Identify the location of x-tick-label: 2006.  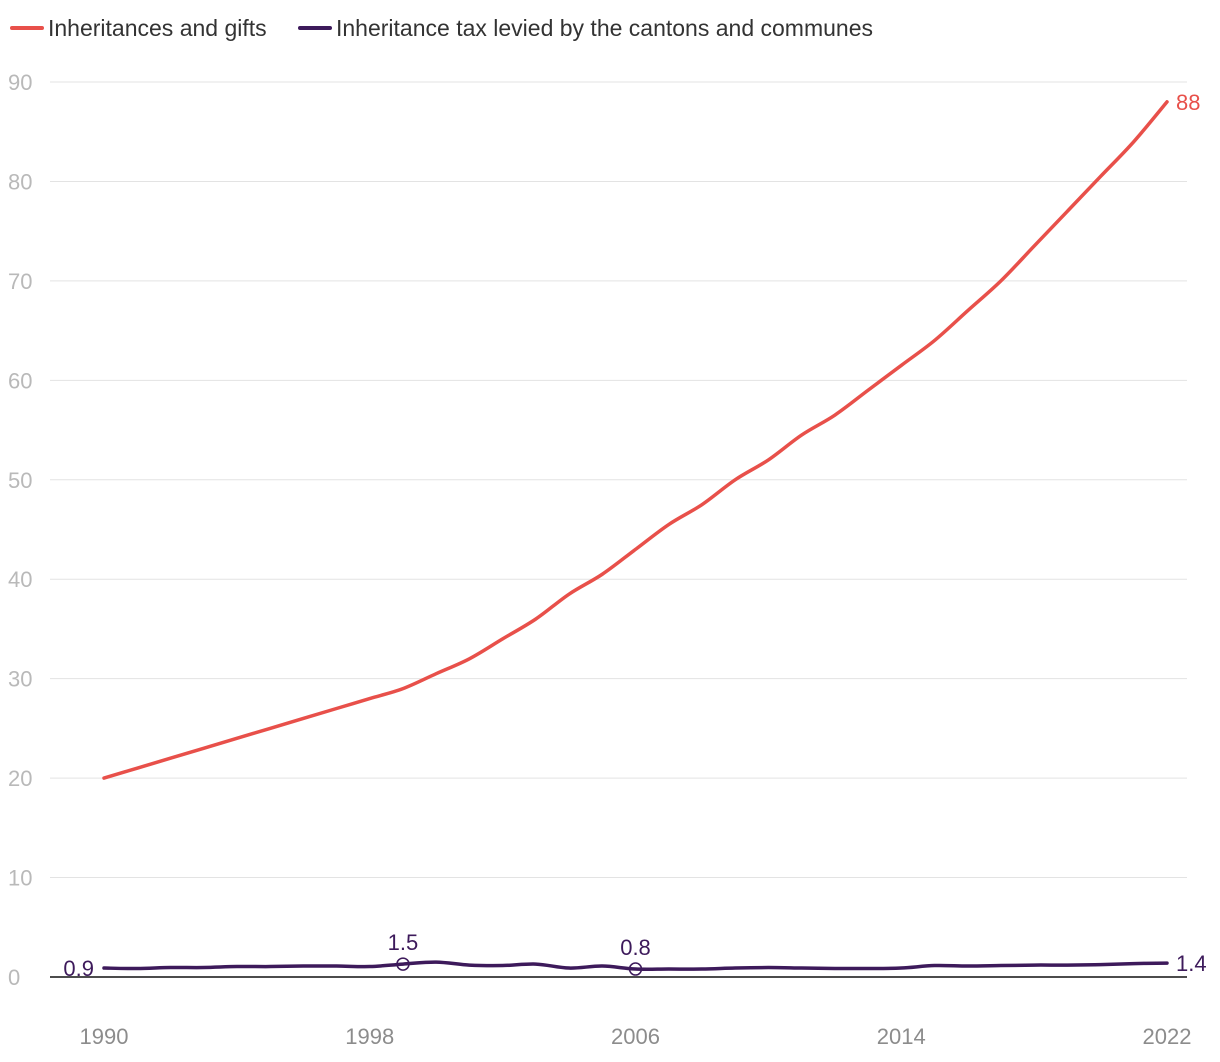
(635, 1036).